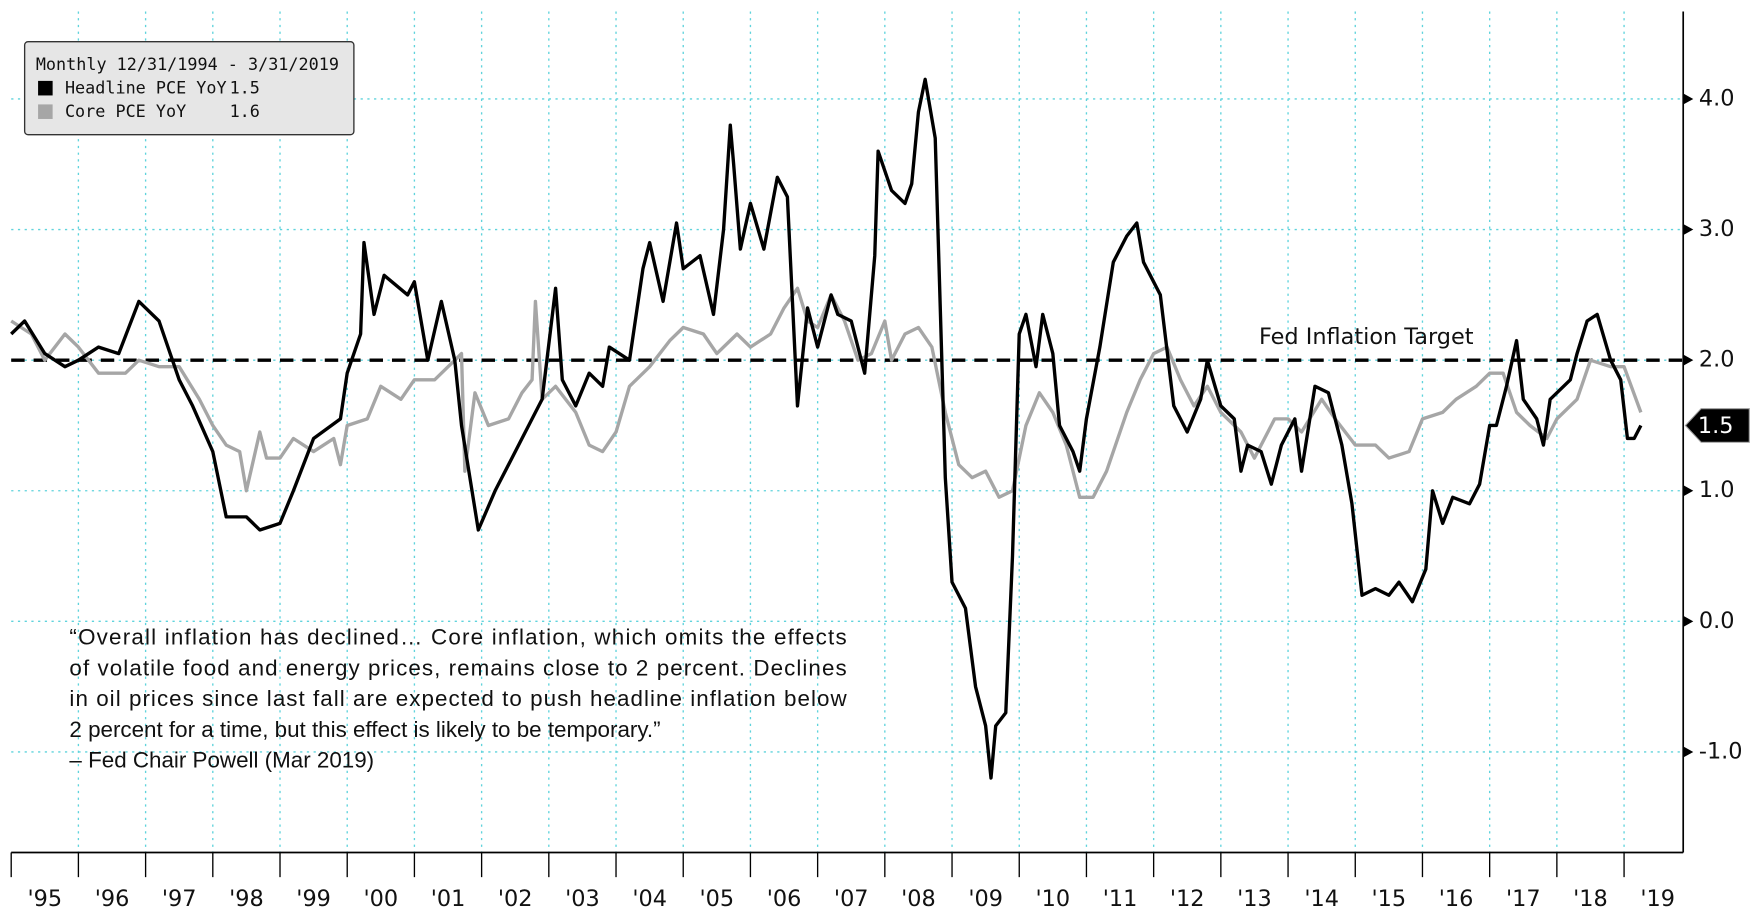 The width and height of the screenshot is (1756, 911). Describe the element at coordinates (1717, 360) in the screenshot. I see `y-tick-label: 2.0` at that location.